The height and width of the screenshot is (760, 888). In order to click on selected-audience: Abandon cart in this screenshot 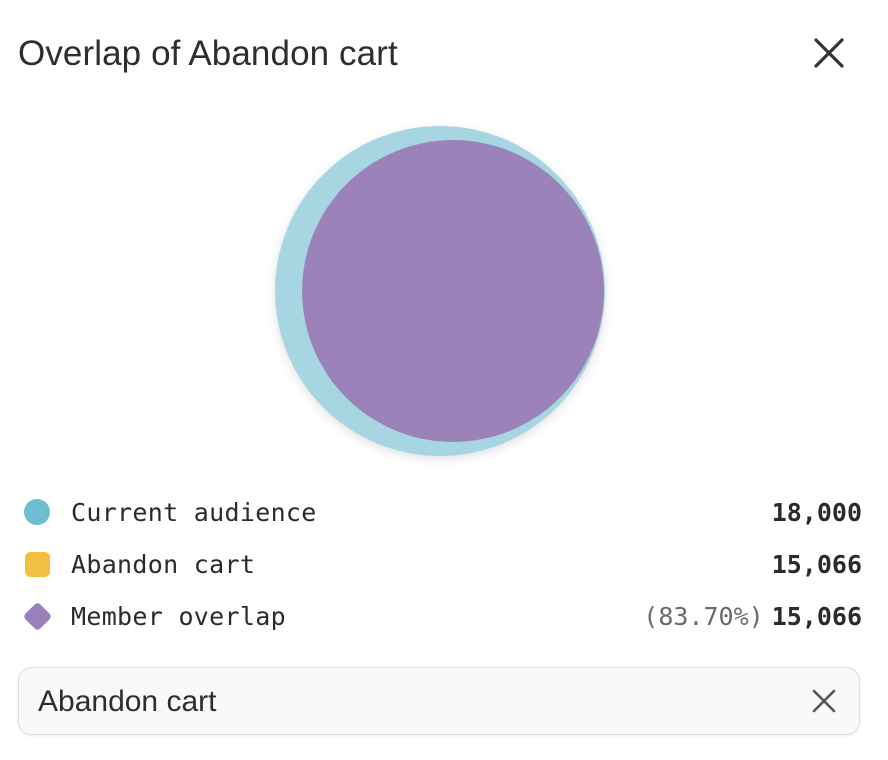, I will do `click(127, 701)`.